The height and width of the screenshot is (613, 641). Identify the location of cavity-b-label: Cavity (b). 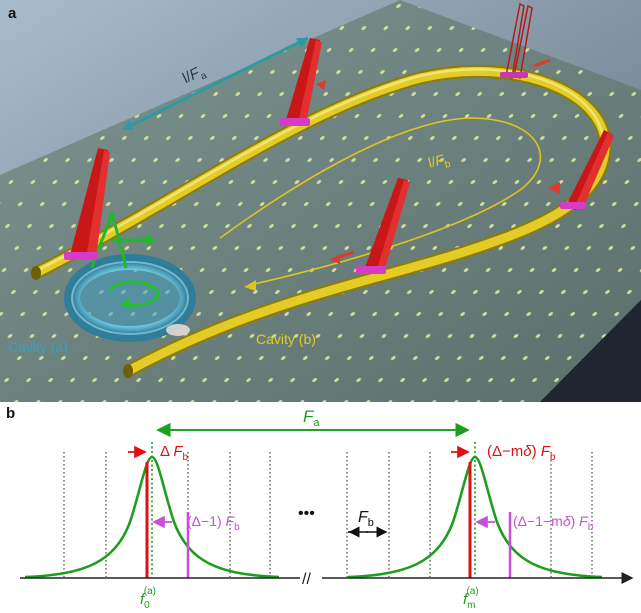
(286, 339).